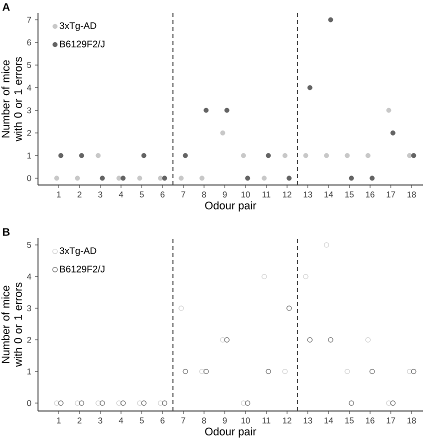  I want to click on y-tick-label: 7, so click(29, 19).